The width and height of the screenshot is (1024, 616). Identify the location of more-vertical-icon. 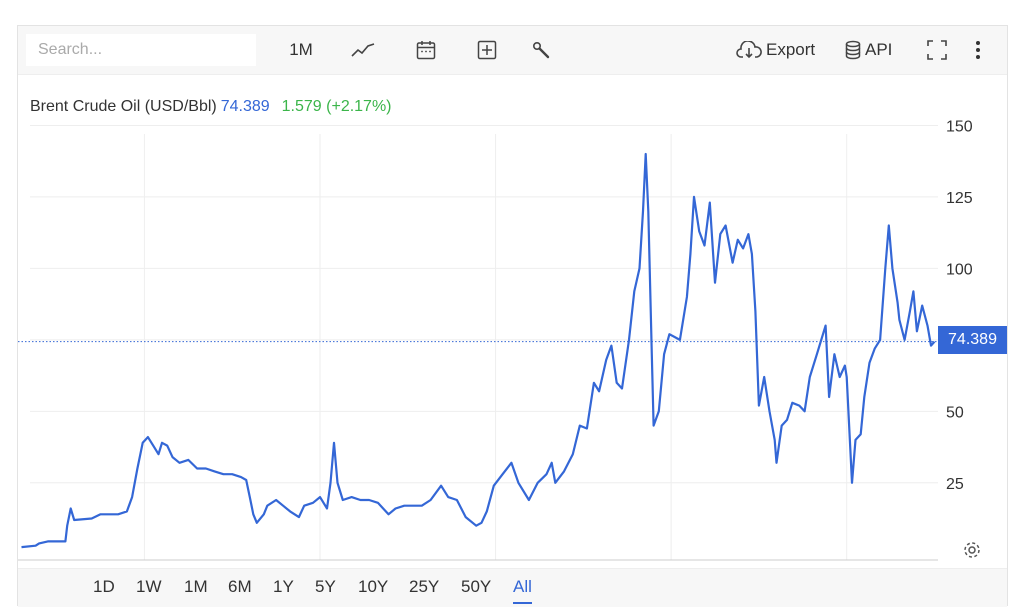
(978, 50).